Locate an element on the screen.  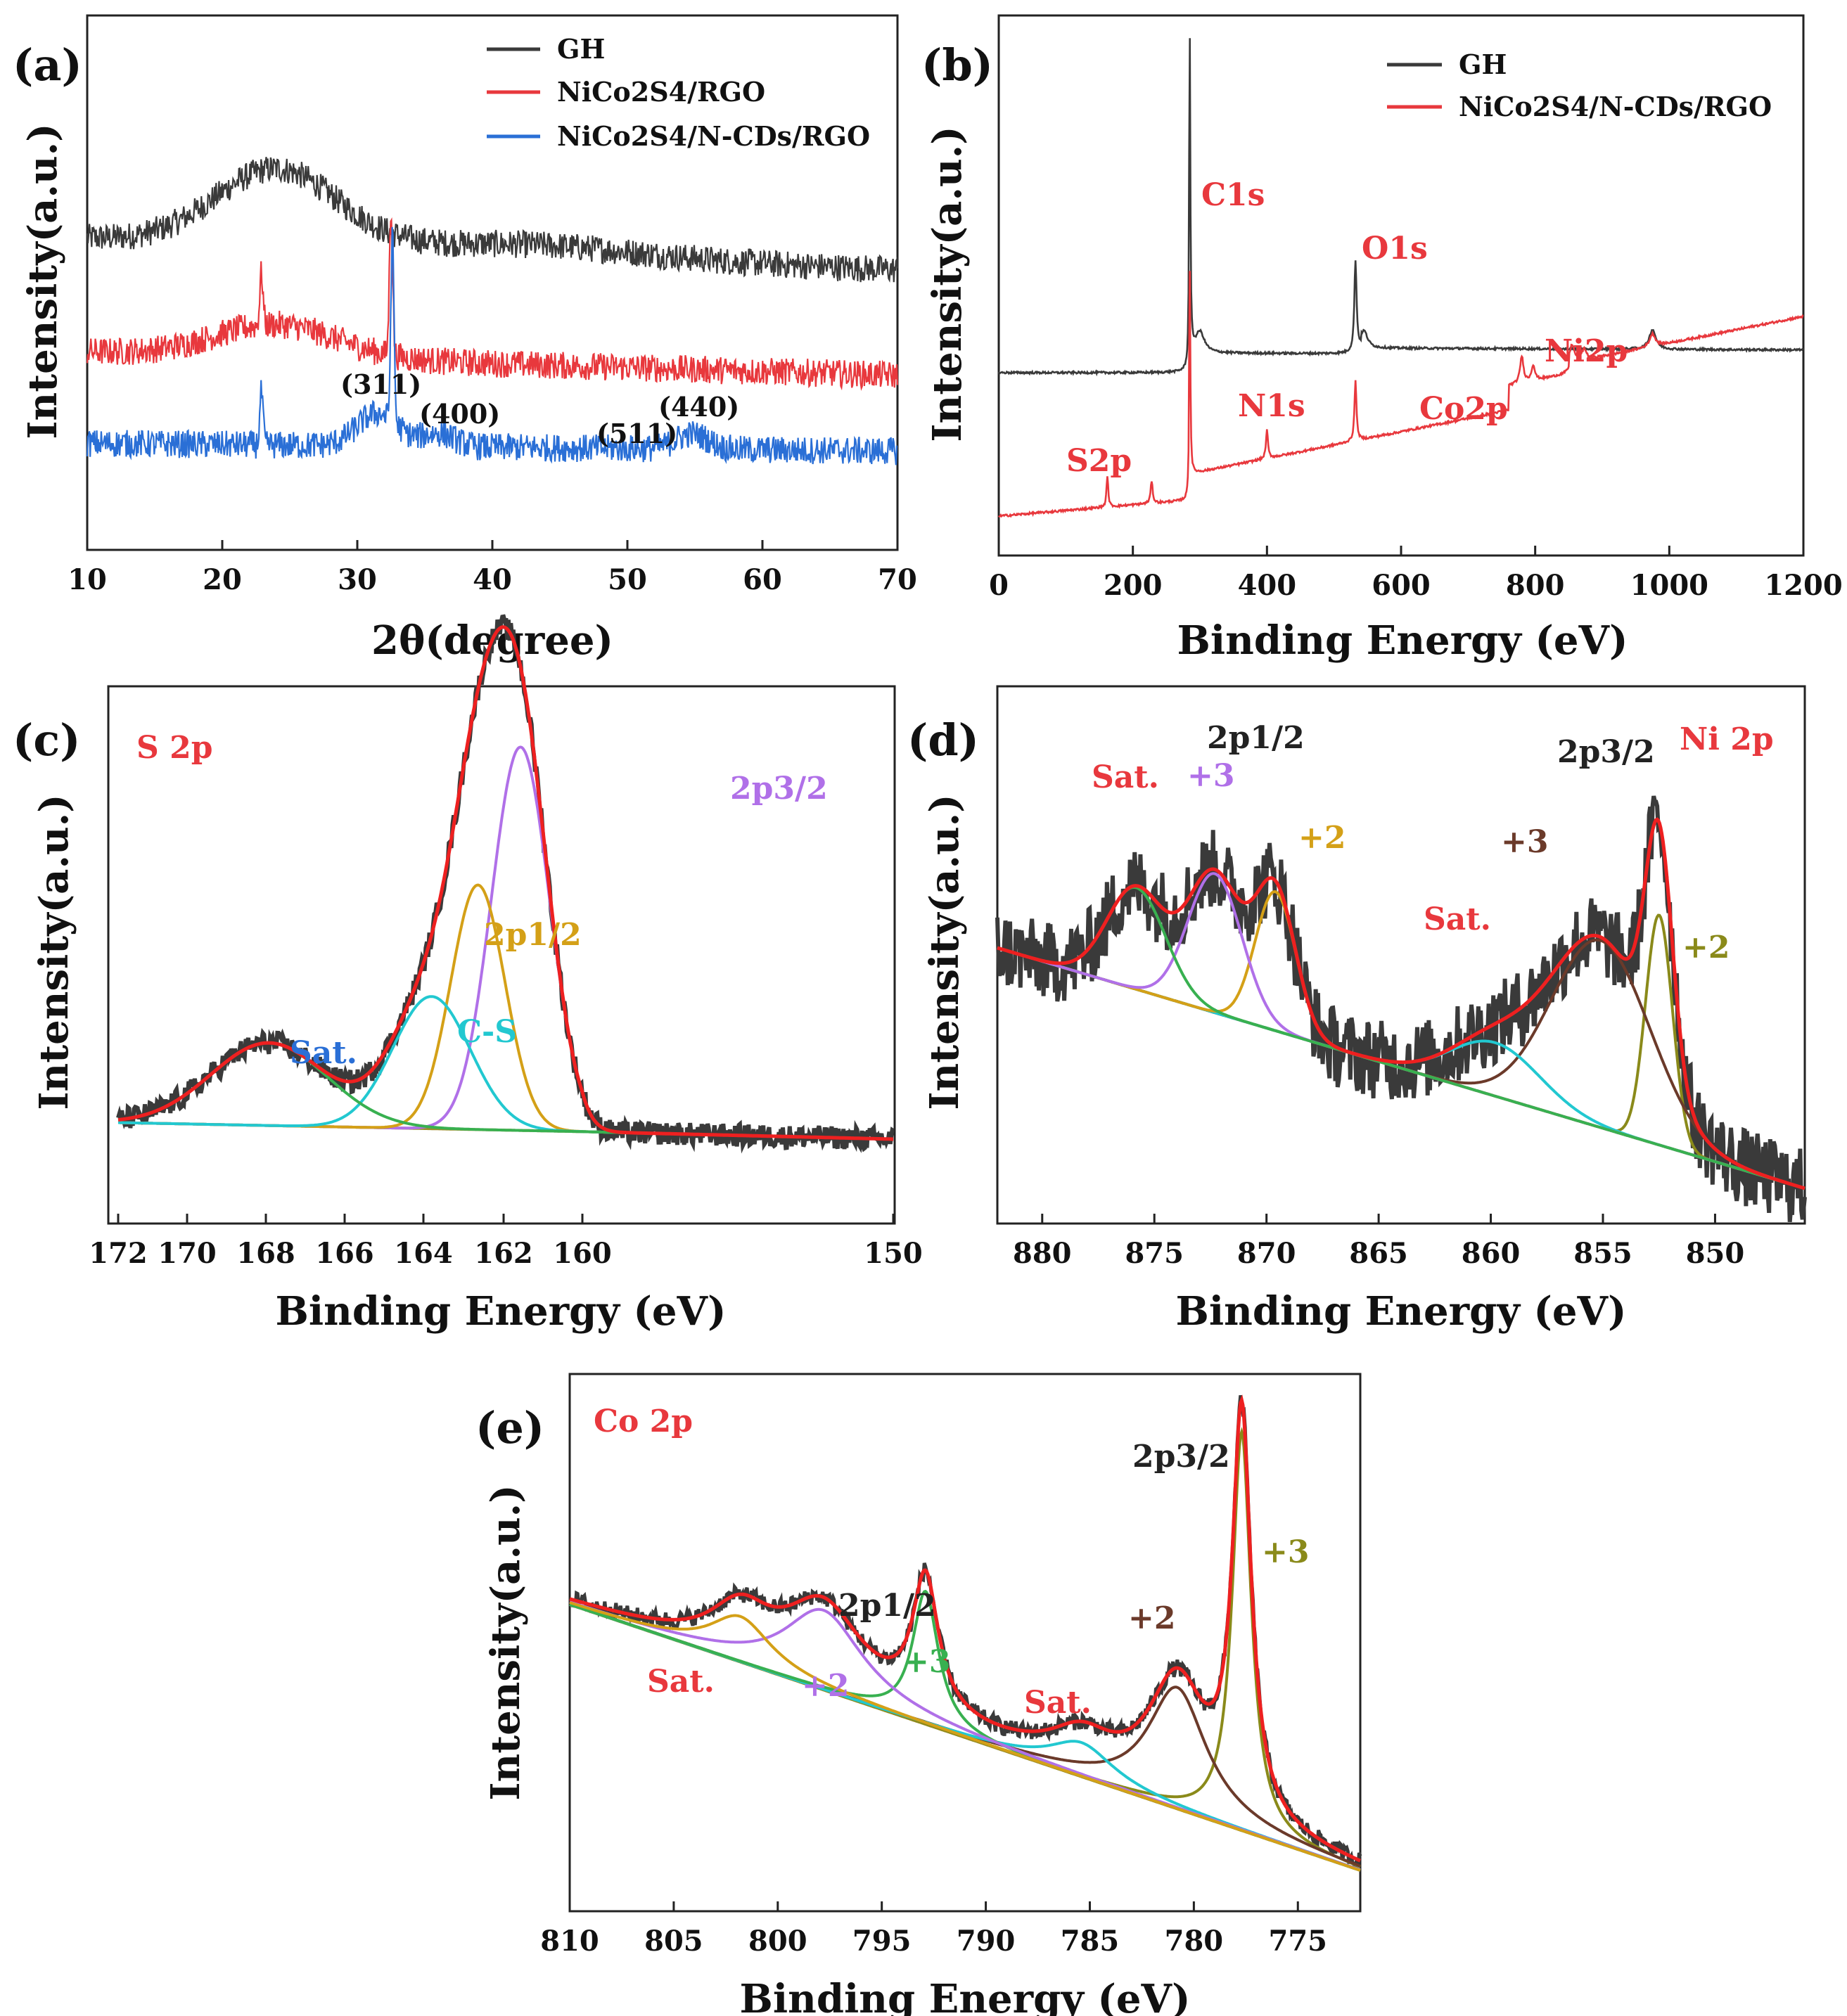
panel-d-title: Ni 2p is located at coordinates (1727, 739).